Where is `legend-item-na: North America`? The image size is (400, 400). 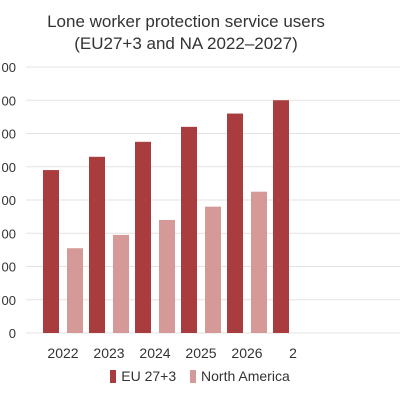
legend-item-na: North America is located at coordinates (240, 376).